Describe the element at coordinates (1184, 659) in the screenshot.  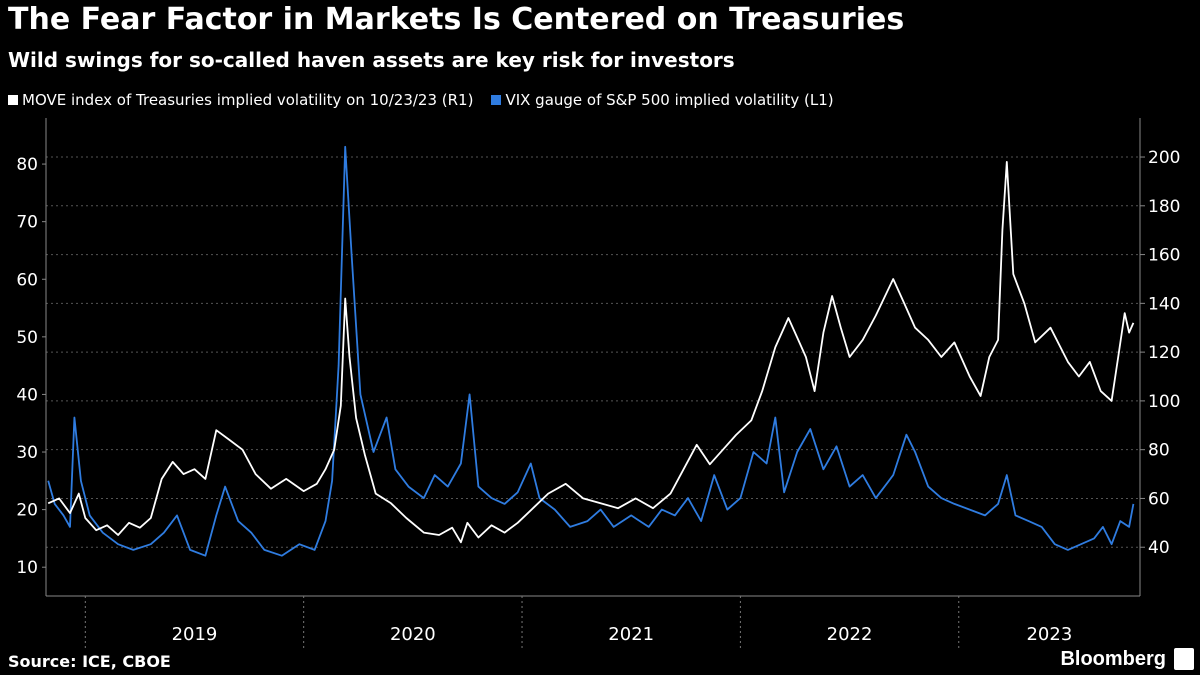
I see `bloomberg-logo-icon` at that location.